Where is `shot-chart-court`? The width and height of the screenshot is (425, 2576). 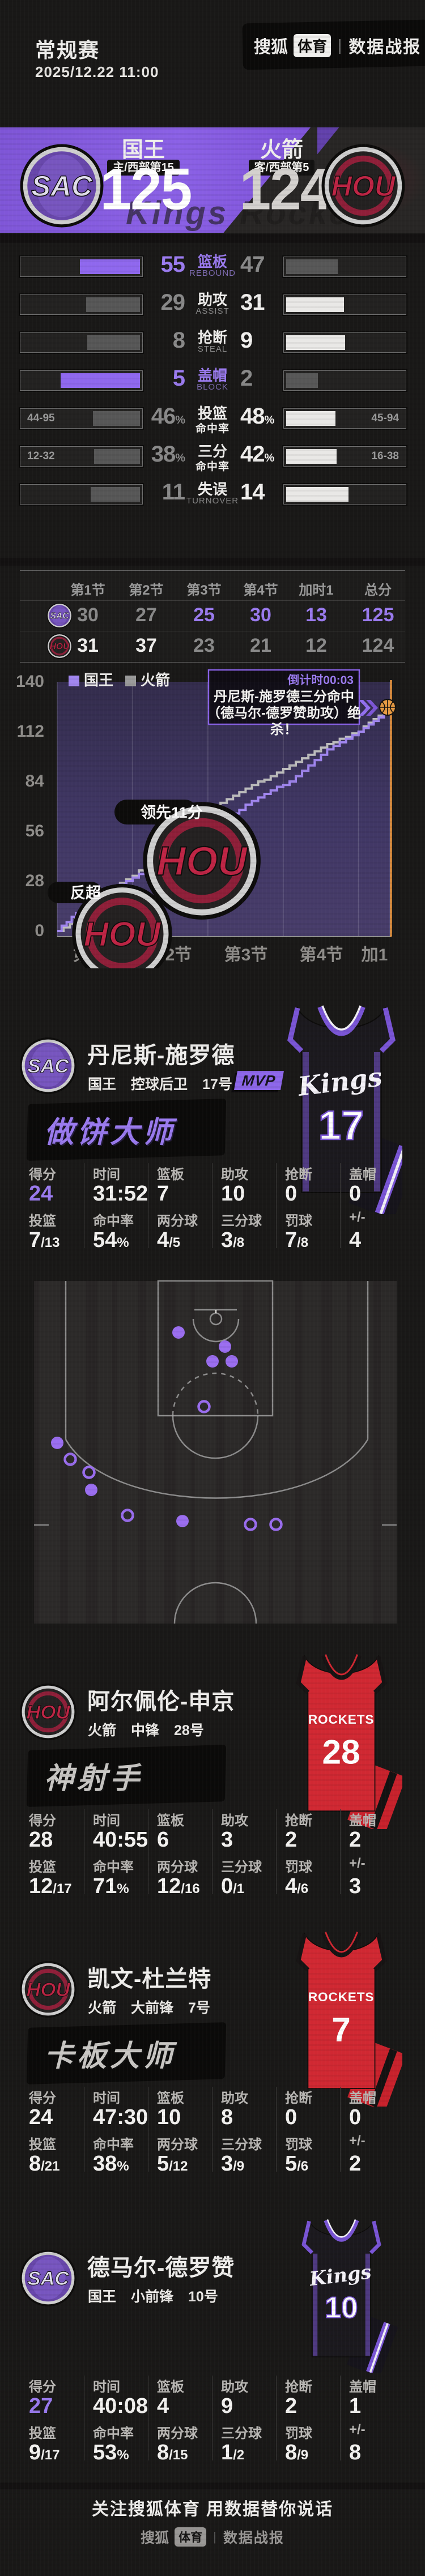 shot-chart-court is located at coordinates (212, 1462).